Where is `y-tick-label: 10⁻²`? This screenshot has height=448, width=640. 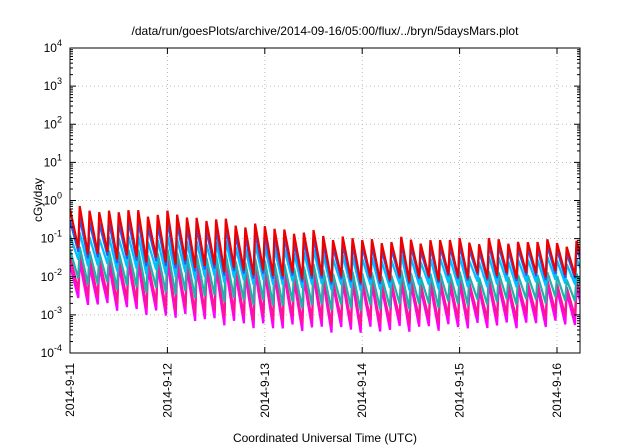 y-tick-label: 10⁻² is located at coordinates (51, 275).